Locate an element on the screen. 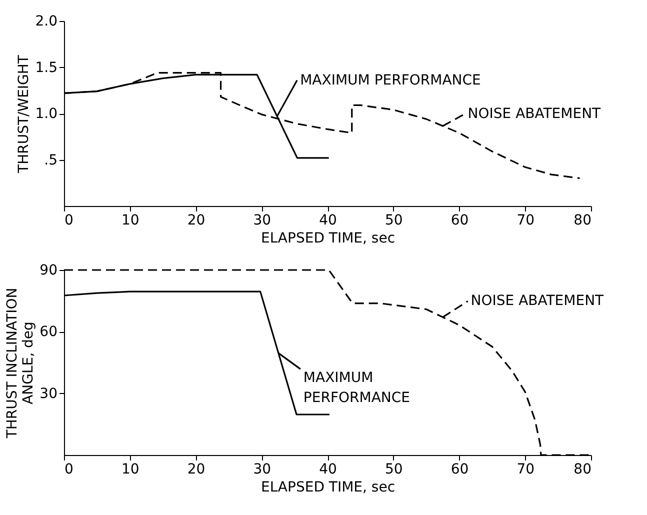 The width and height of the screenshot is (647, 515). y-tick-label: 60 is located at coordinates (49, 332).